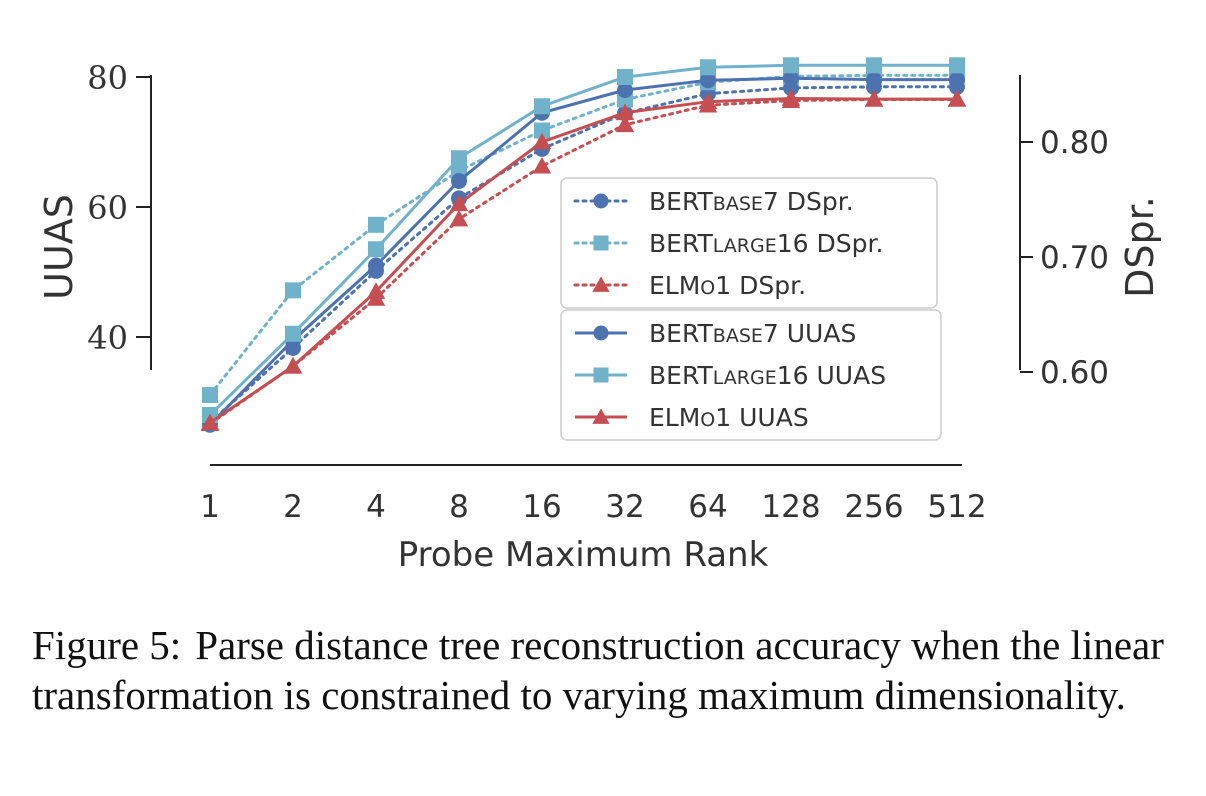  Describe the element at coordinates (376, 507) in the screenshot. I see `x-tick-label: 4` at that location.